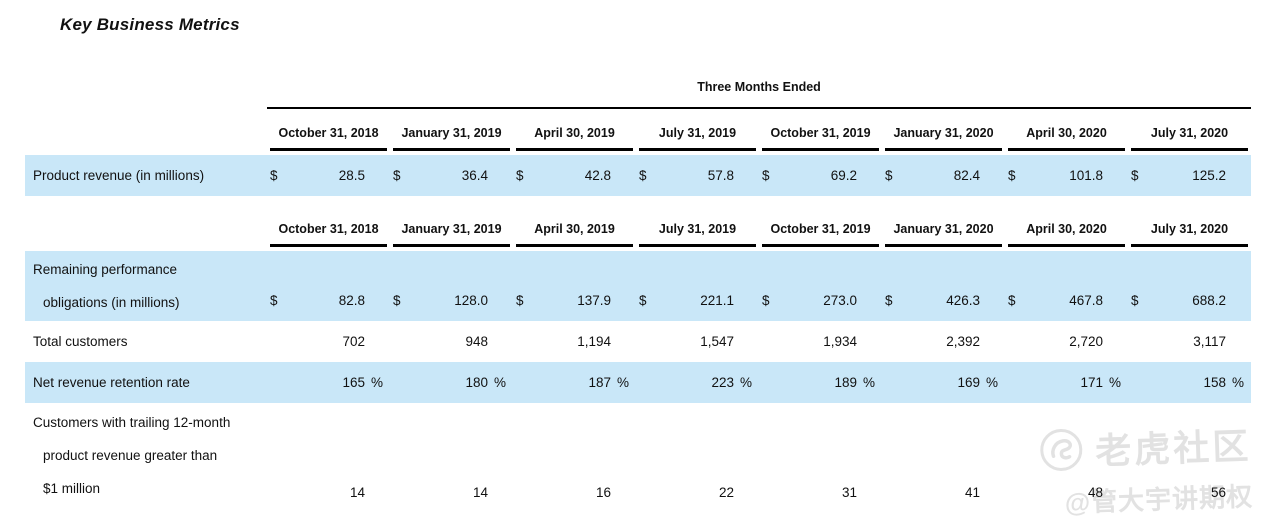 The width and height of the screenshot is (1269, 516). Describe the element at coordinates (594, 341) in the screenshot. I see `value-text: 1,194` at that location.